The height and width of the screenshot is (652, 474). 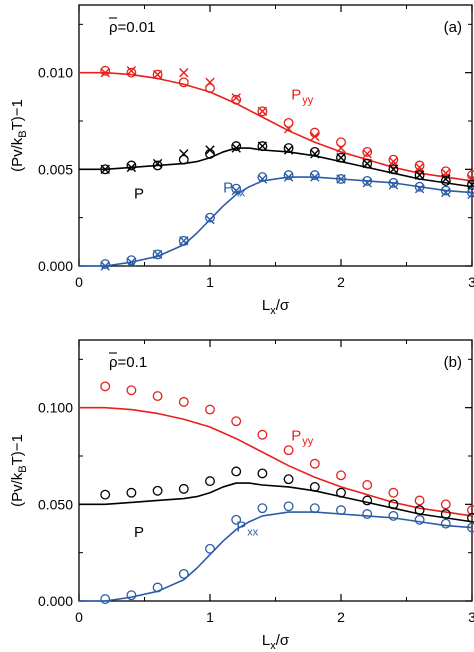 What do you see at coordinates (132, 27) in the screenshot?
I see `density-label: ρ=0.01` at bounding box center [132, 27].